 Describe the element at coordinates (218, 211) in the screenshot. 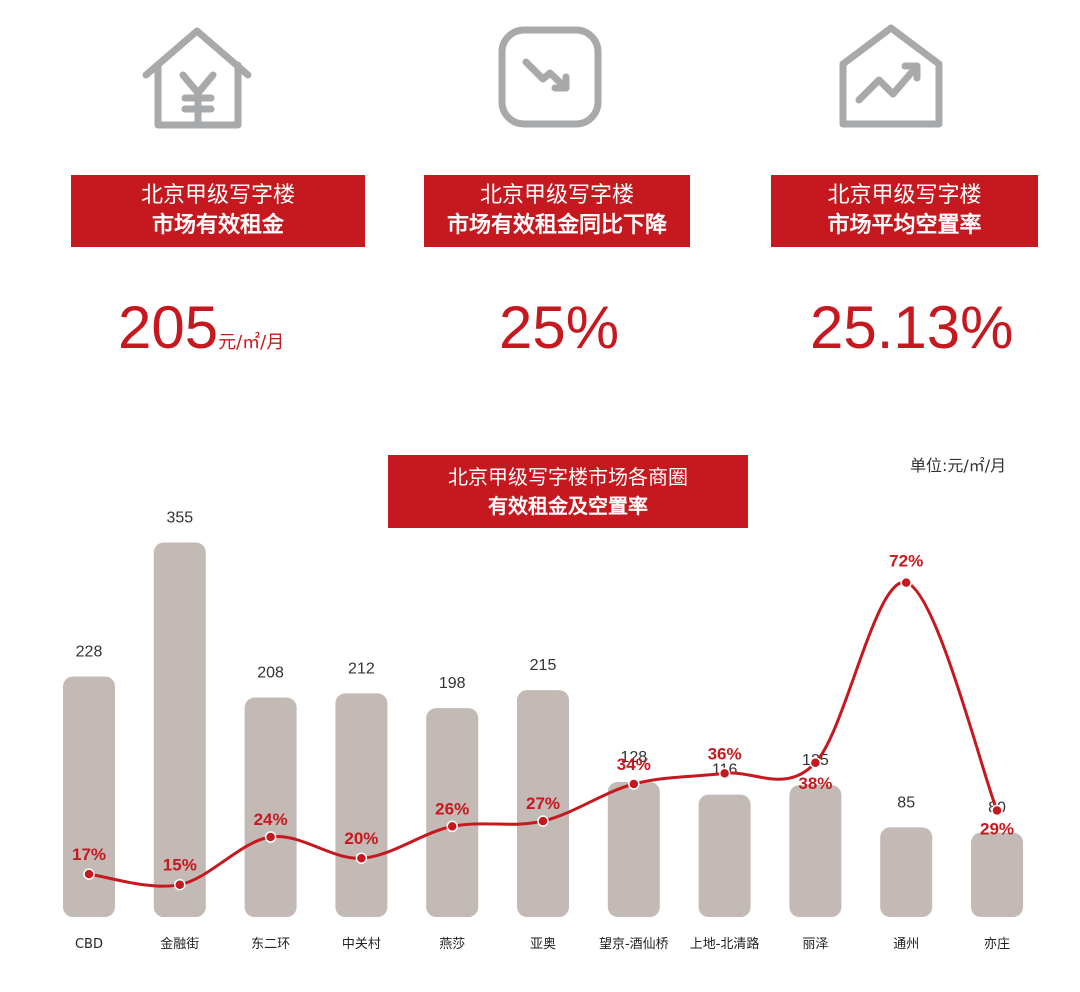

I see `kpi-banner-rent: 北京甲级写字楼 市场有效租金` at that location.